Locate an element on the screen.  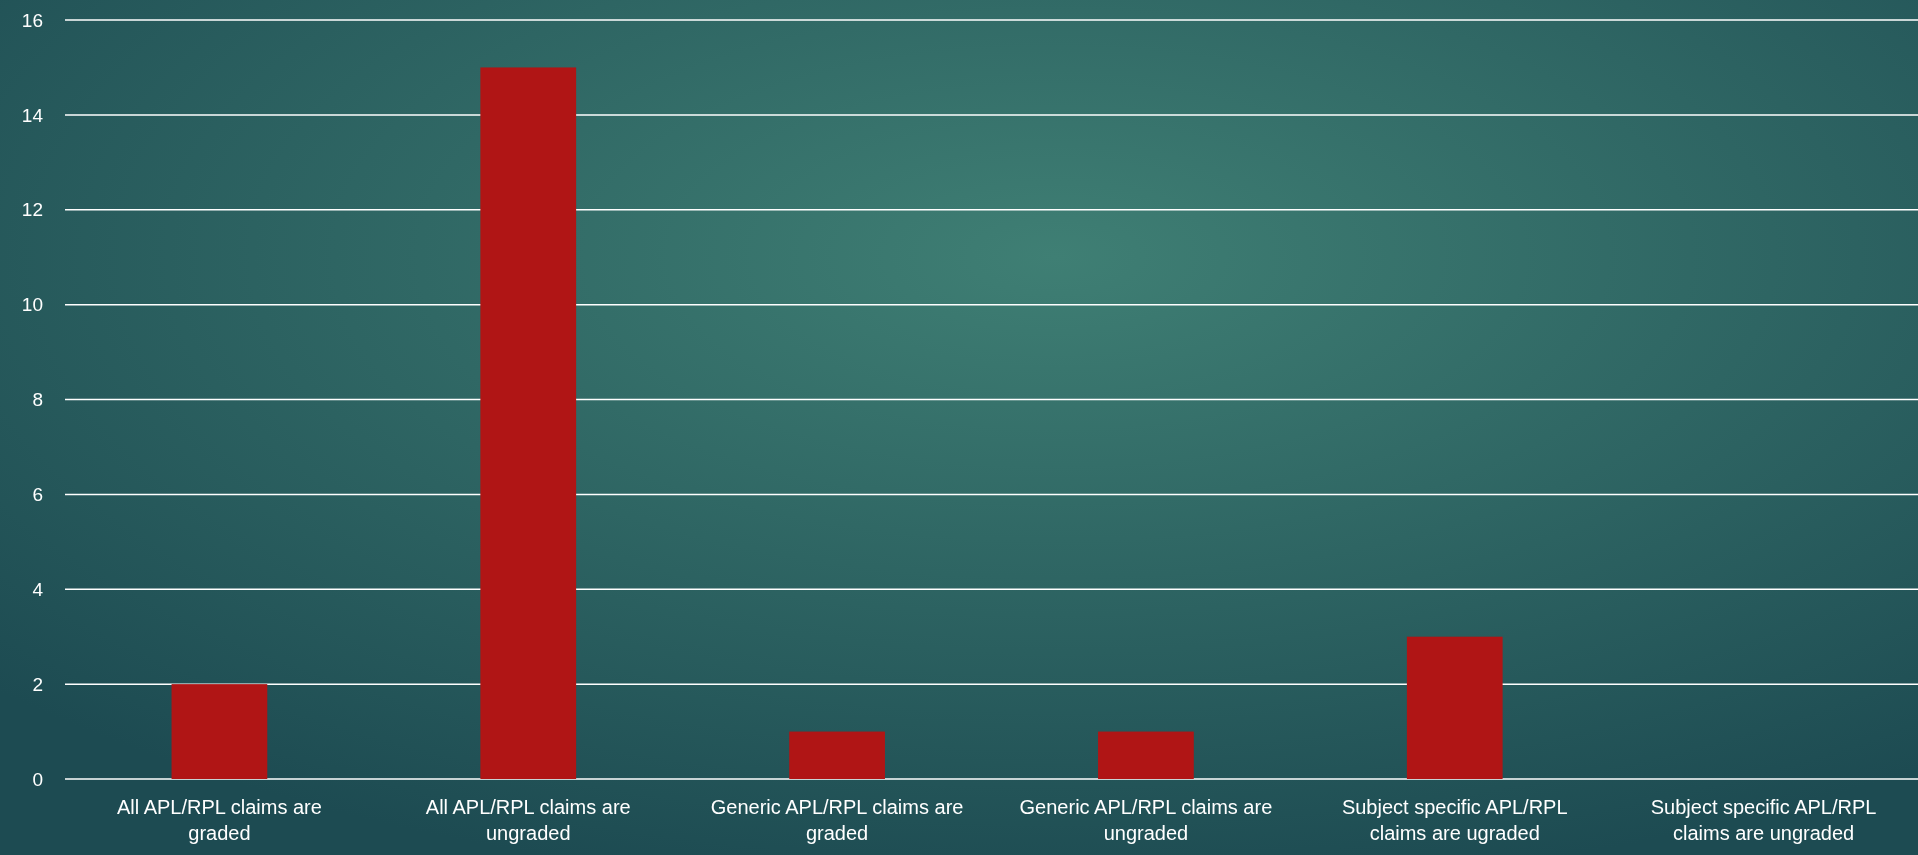
y-tick-label: 0 is located at coordinates (37, 779).